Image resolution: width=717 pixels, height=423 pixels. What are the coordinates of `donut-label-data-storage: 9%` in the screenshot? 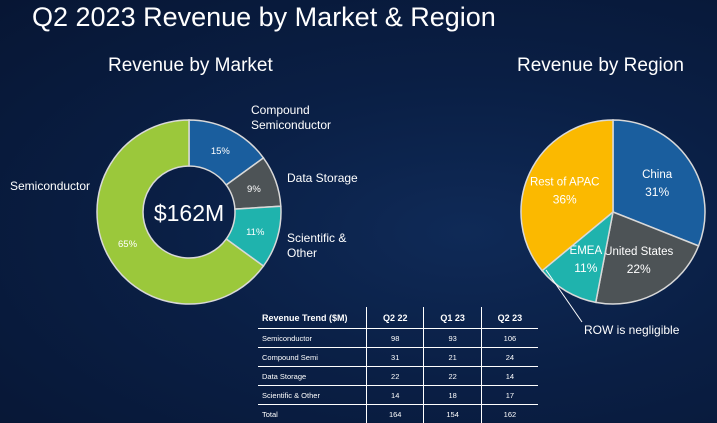 It's located at (254, 189).